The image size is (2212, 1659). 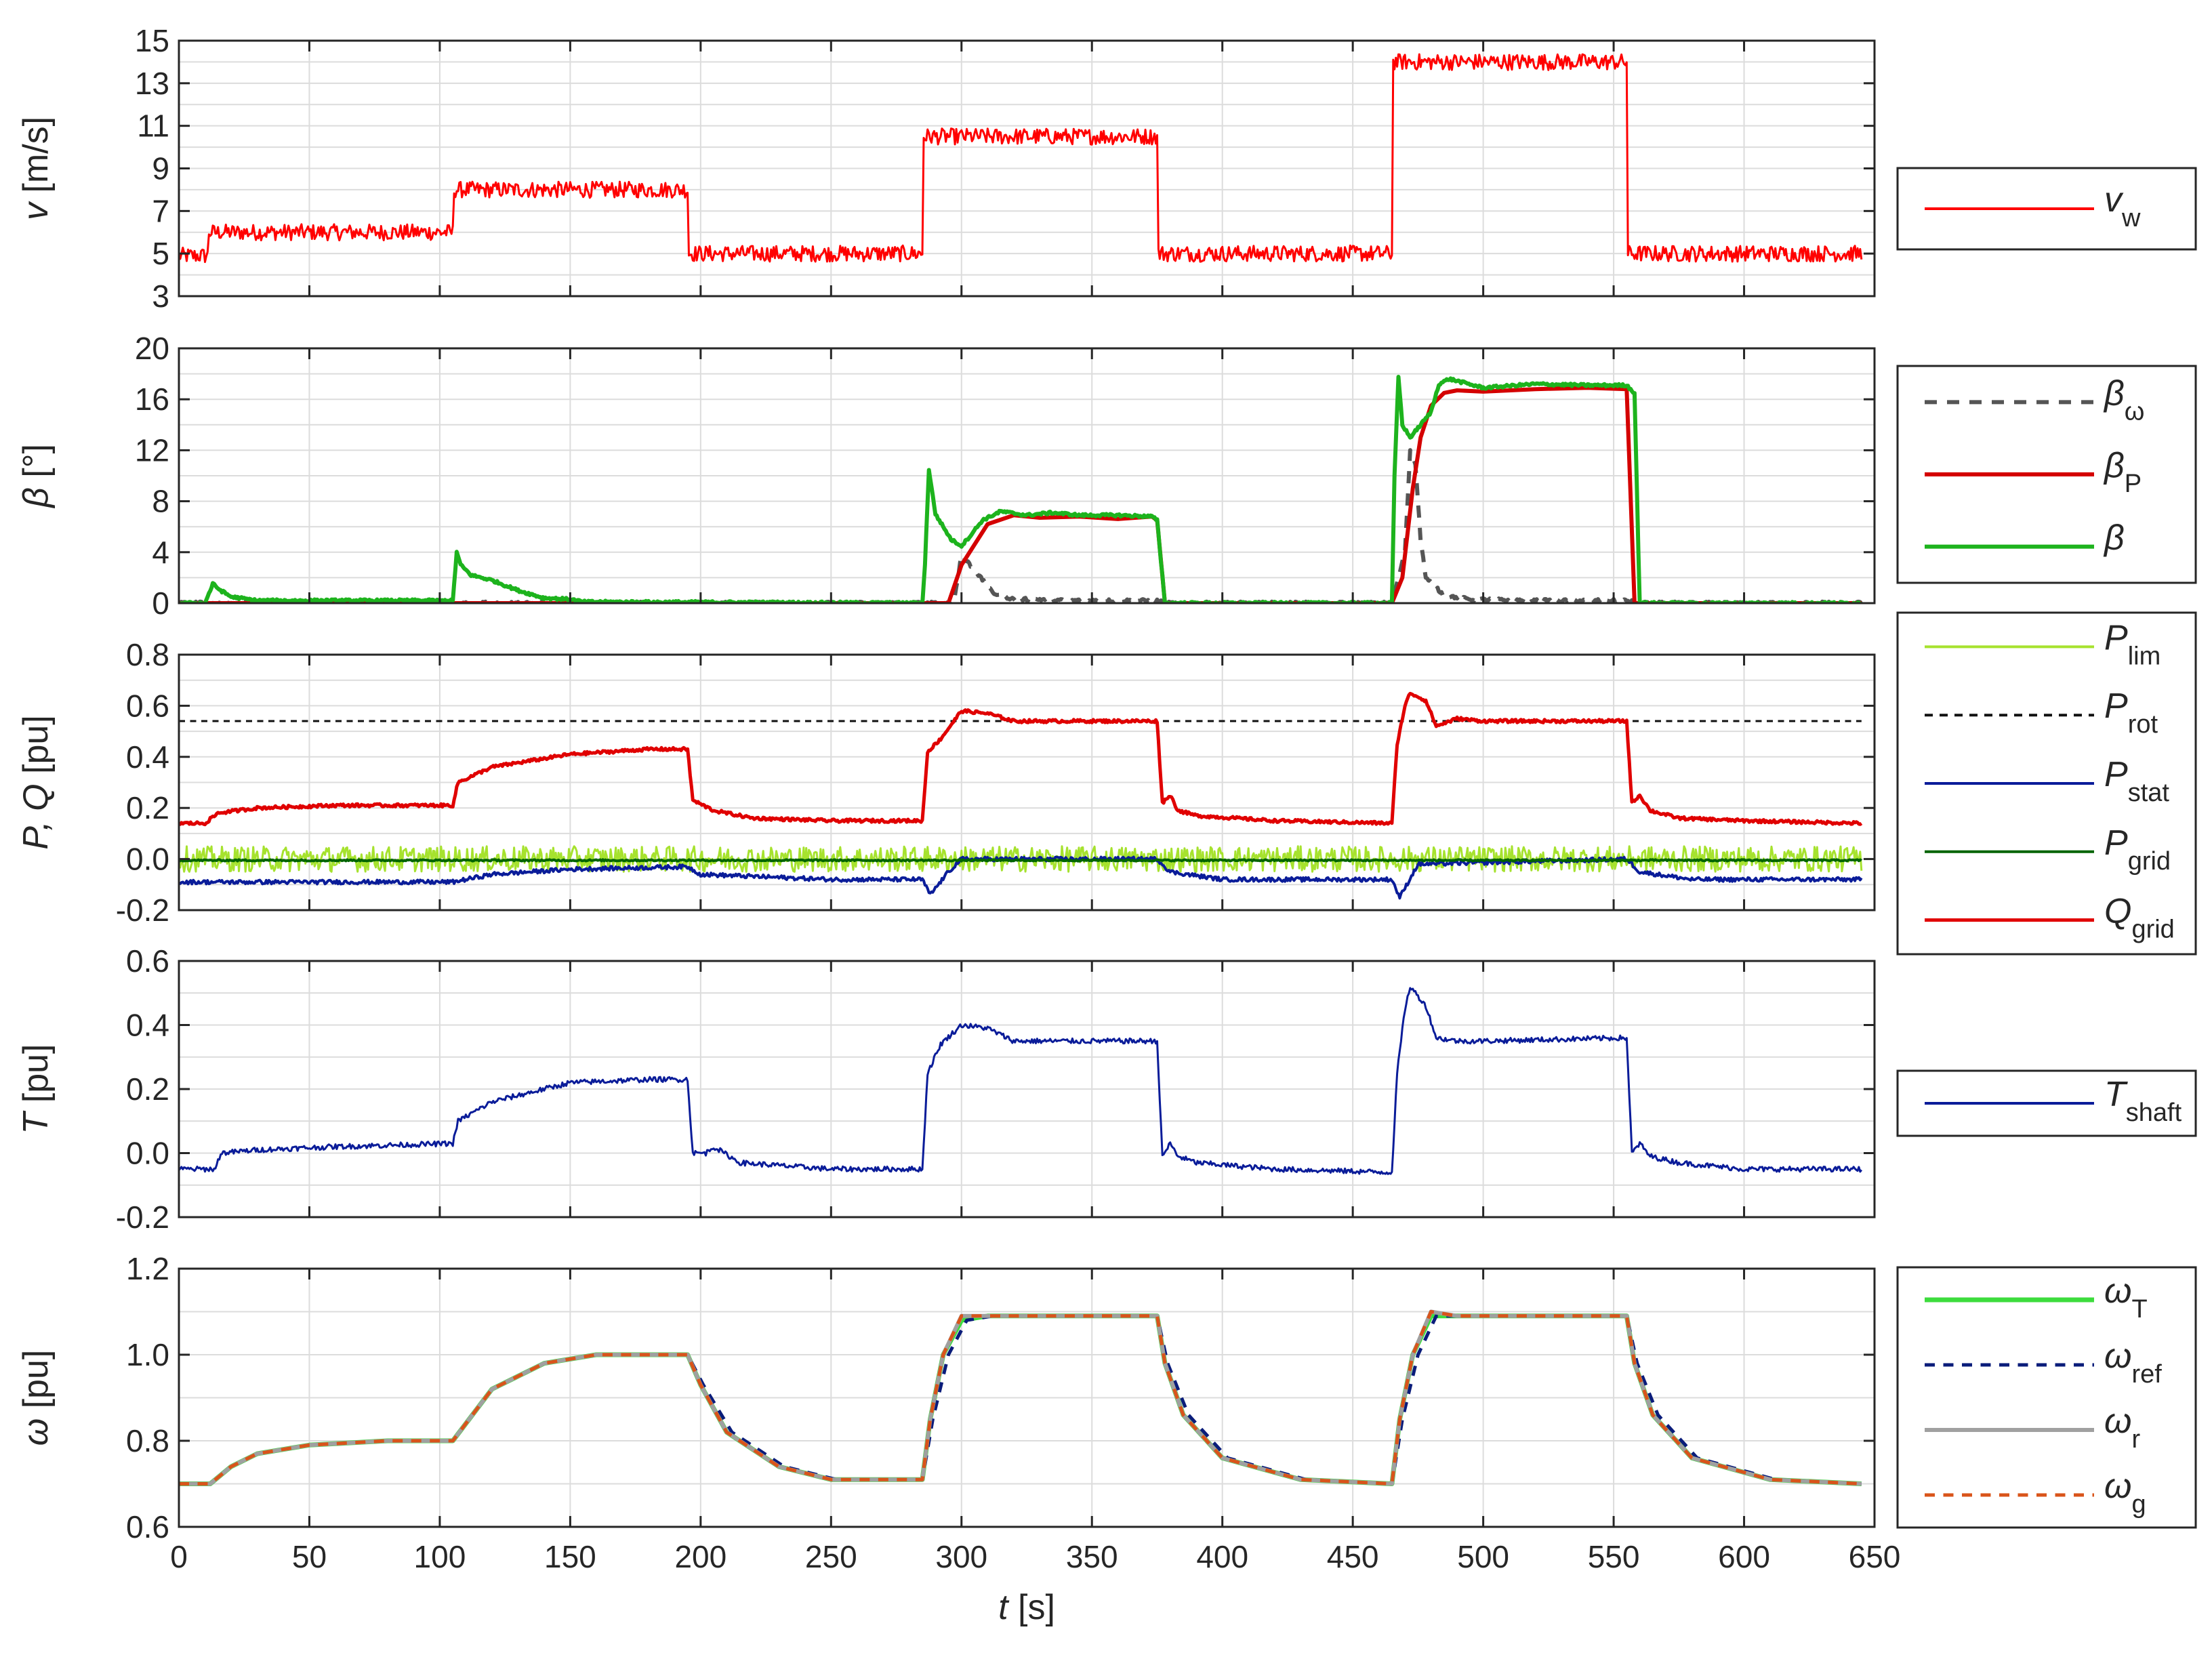 What do you see at coordinates (2122, 472) in the screenshot?
I see `legend-label-beta_P: βP` at bounding box center [2122, 472].